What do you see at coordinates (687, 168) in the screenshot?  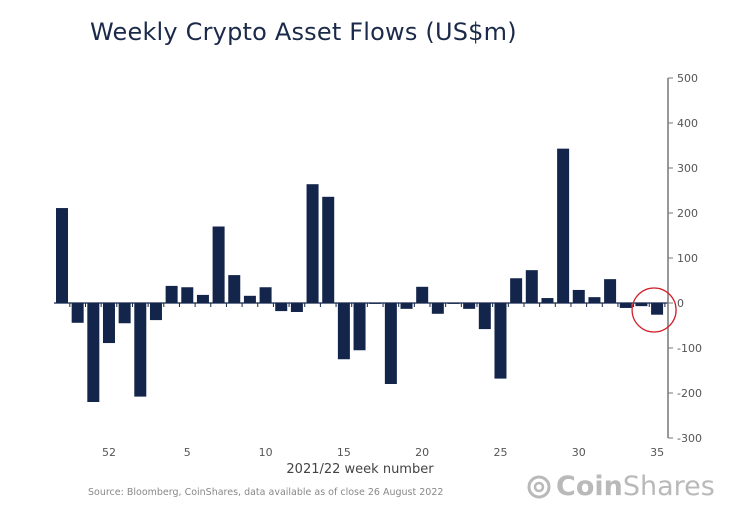 I see `y-tick-label: 300` at bounding box center [687, 168].